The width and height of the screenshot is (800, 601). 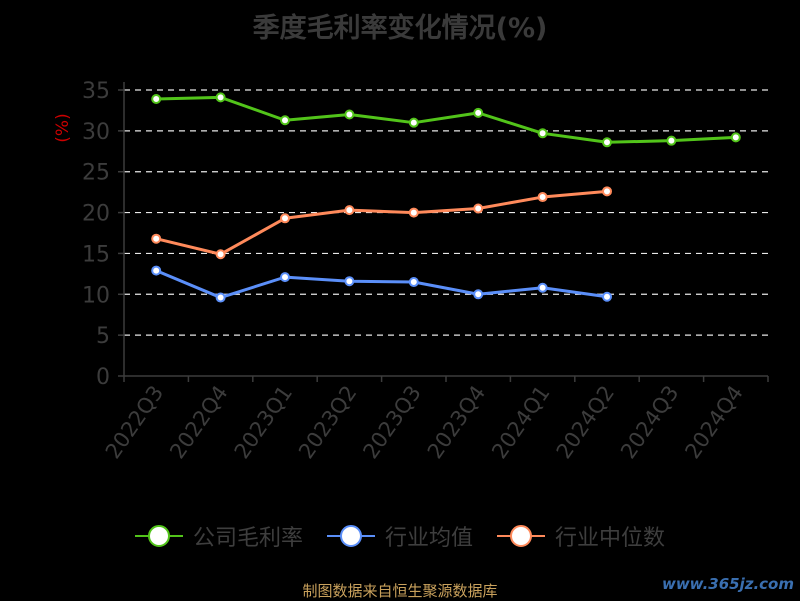 I want to click on legend-label-industry-median: 行业中位数, so click(x=610, y=538).